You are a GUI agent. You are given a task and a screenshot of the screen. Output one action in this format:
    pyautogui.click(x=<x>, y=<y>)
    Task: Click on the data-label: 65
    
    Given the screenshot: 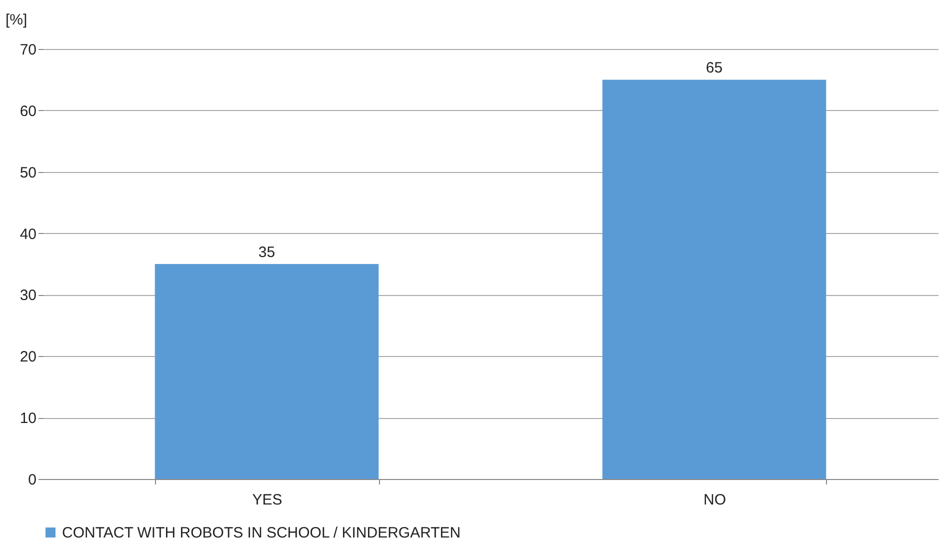 What is the action you would take?
    pyautogui.click(x=714, y=68)
    